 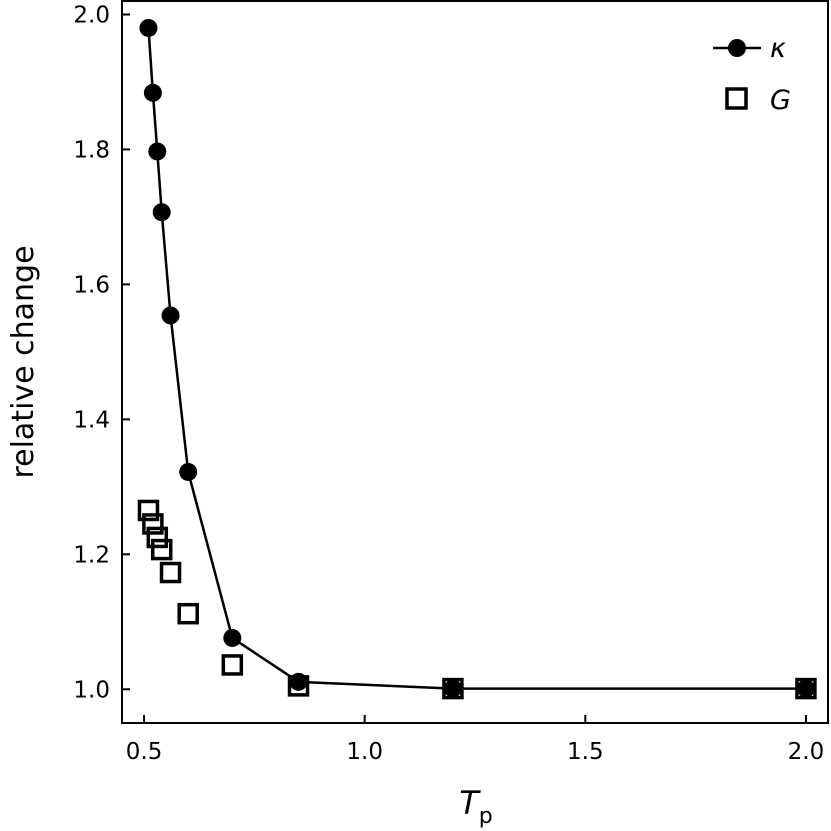 I want to click on y-axis-label: relative change, so click(x=23, y=361).